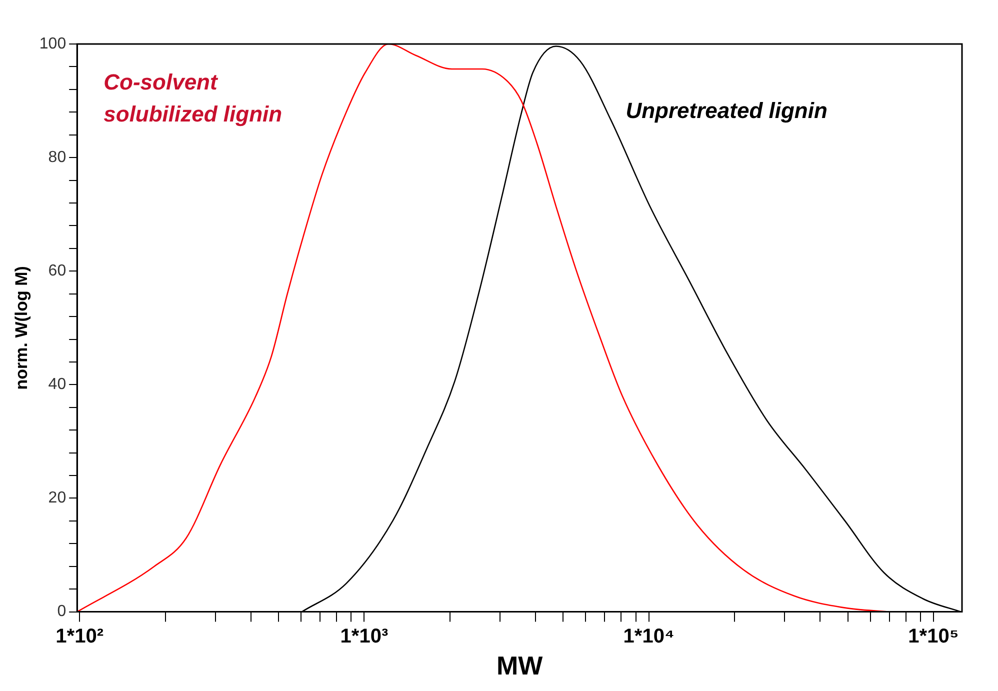  What do you see at coordinates (57, 157) in the screenshot?
I see `y-tick-label: 80` at bounding box center [57, 157].